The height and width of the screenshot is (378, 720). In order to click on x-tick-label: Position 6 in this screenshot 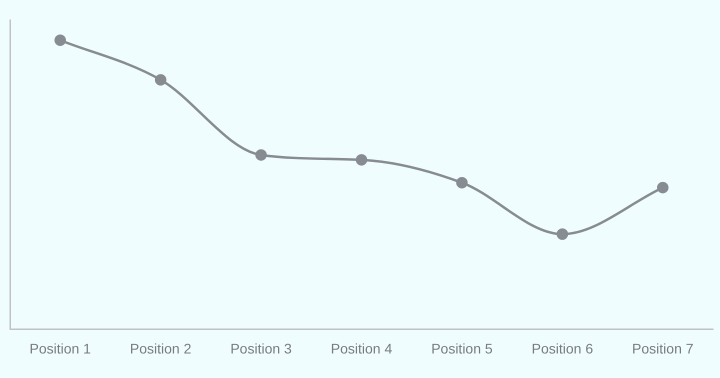, I will do `click(563, 348)`.